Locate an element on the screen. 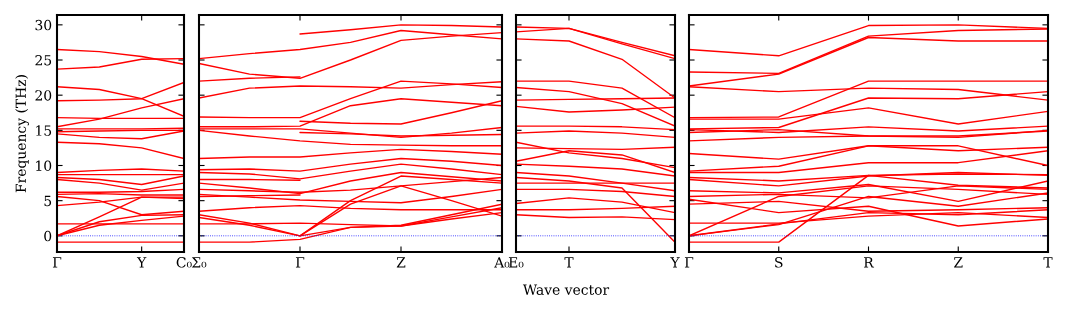  y-tick-label: 0 is located at coordinates (48, 236).